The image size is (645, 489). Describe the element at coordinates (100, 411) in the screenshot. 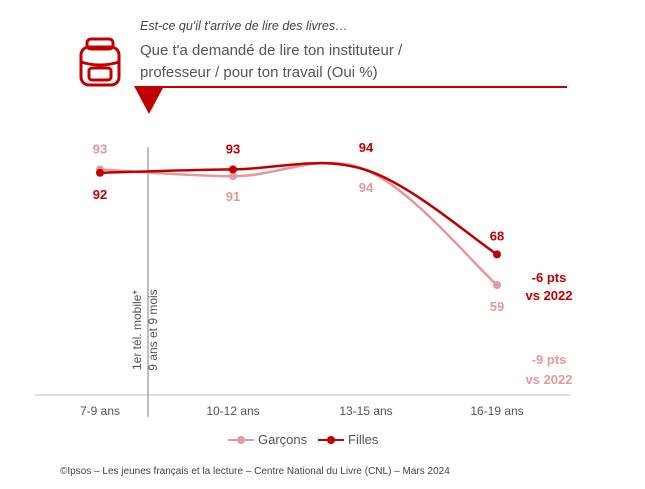

I see `x-tick-label: 7-9 ans` at that location.